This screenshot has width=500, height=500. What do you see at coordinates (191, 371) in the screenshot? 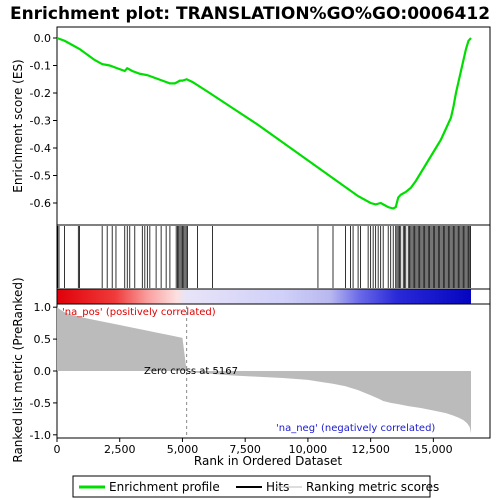
I see `zero-cross-label: Zero cross at 5167` at bounding box center [191, 371].